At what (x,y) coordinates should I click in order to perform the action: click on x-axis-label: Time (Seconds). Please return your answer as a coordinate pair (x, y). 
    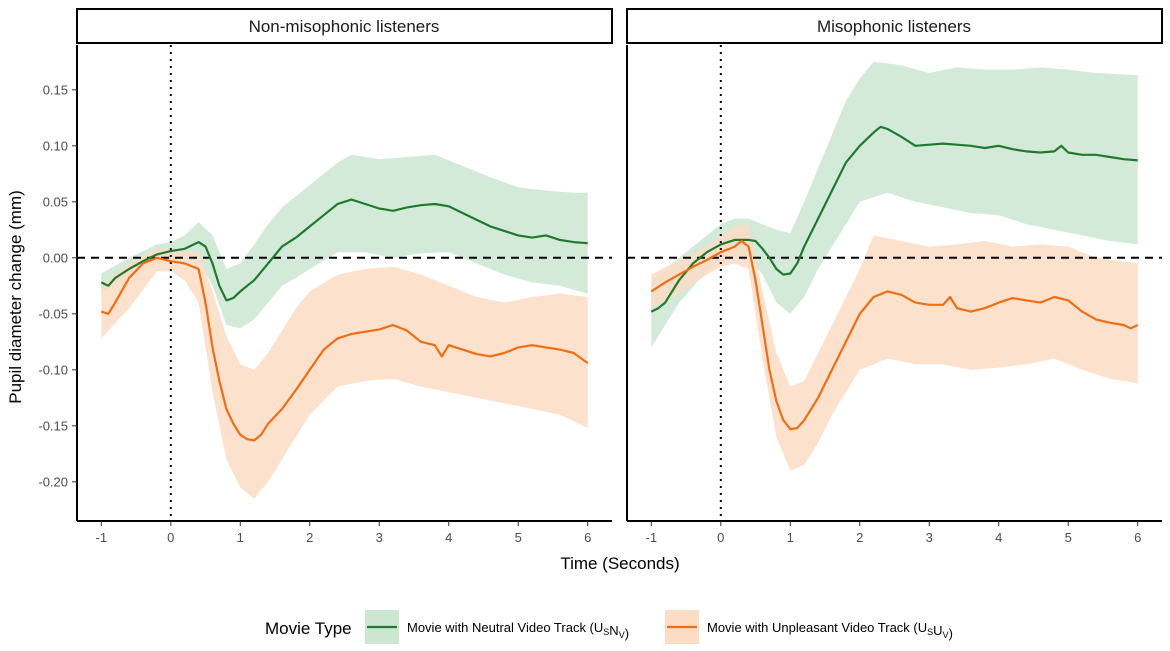
    Looking at the image, I should click on (619, 563).